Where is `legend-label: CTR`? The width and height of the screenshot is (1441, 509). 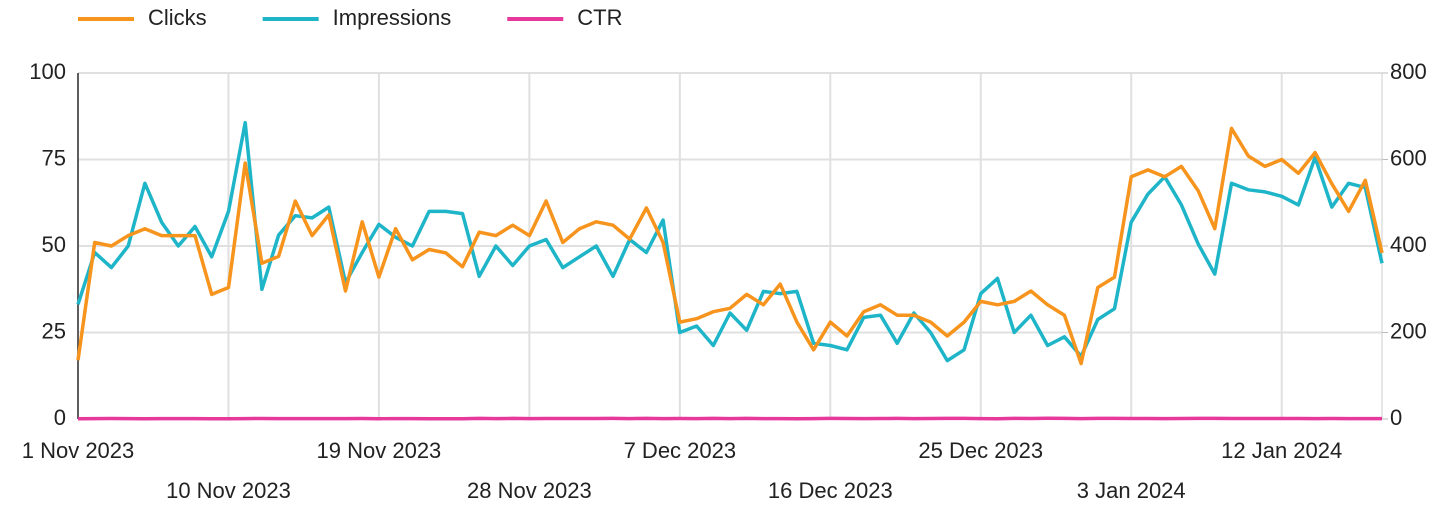
legend-label: CTR is located at coordinates (599, 17).